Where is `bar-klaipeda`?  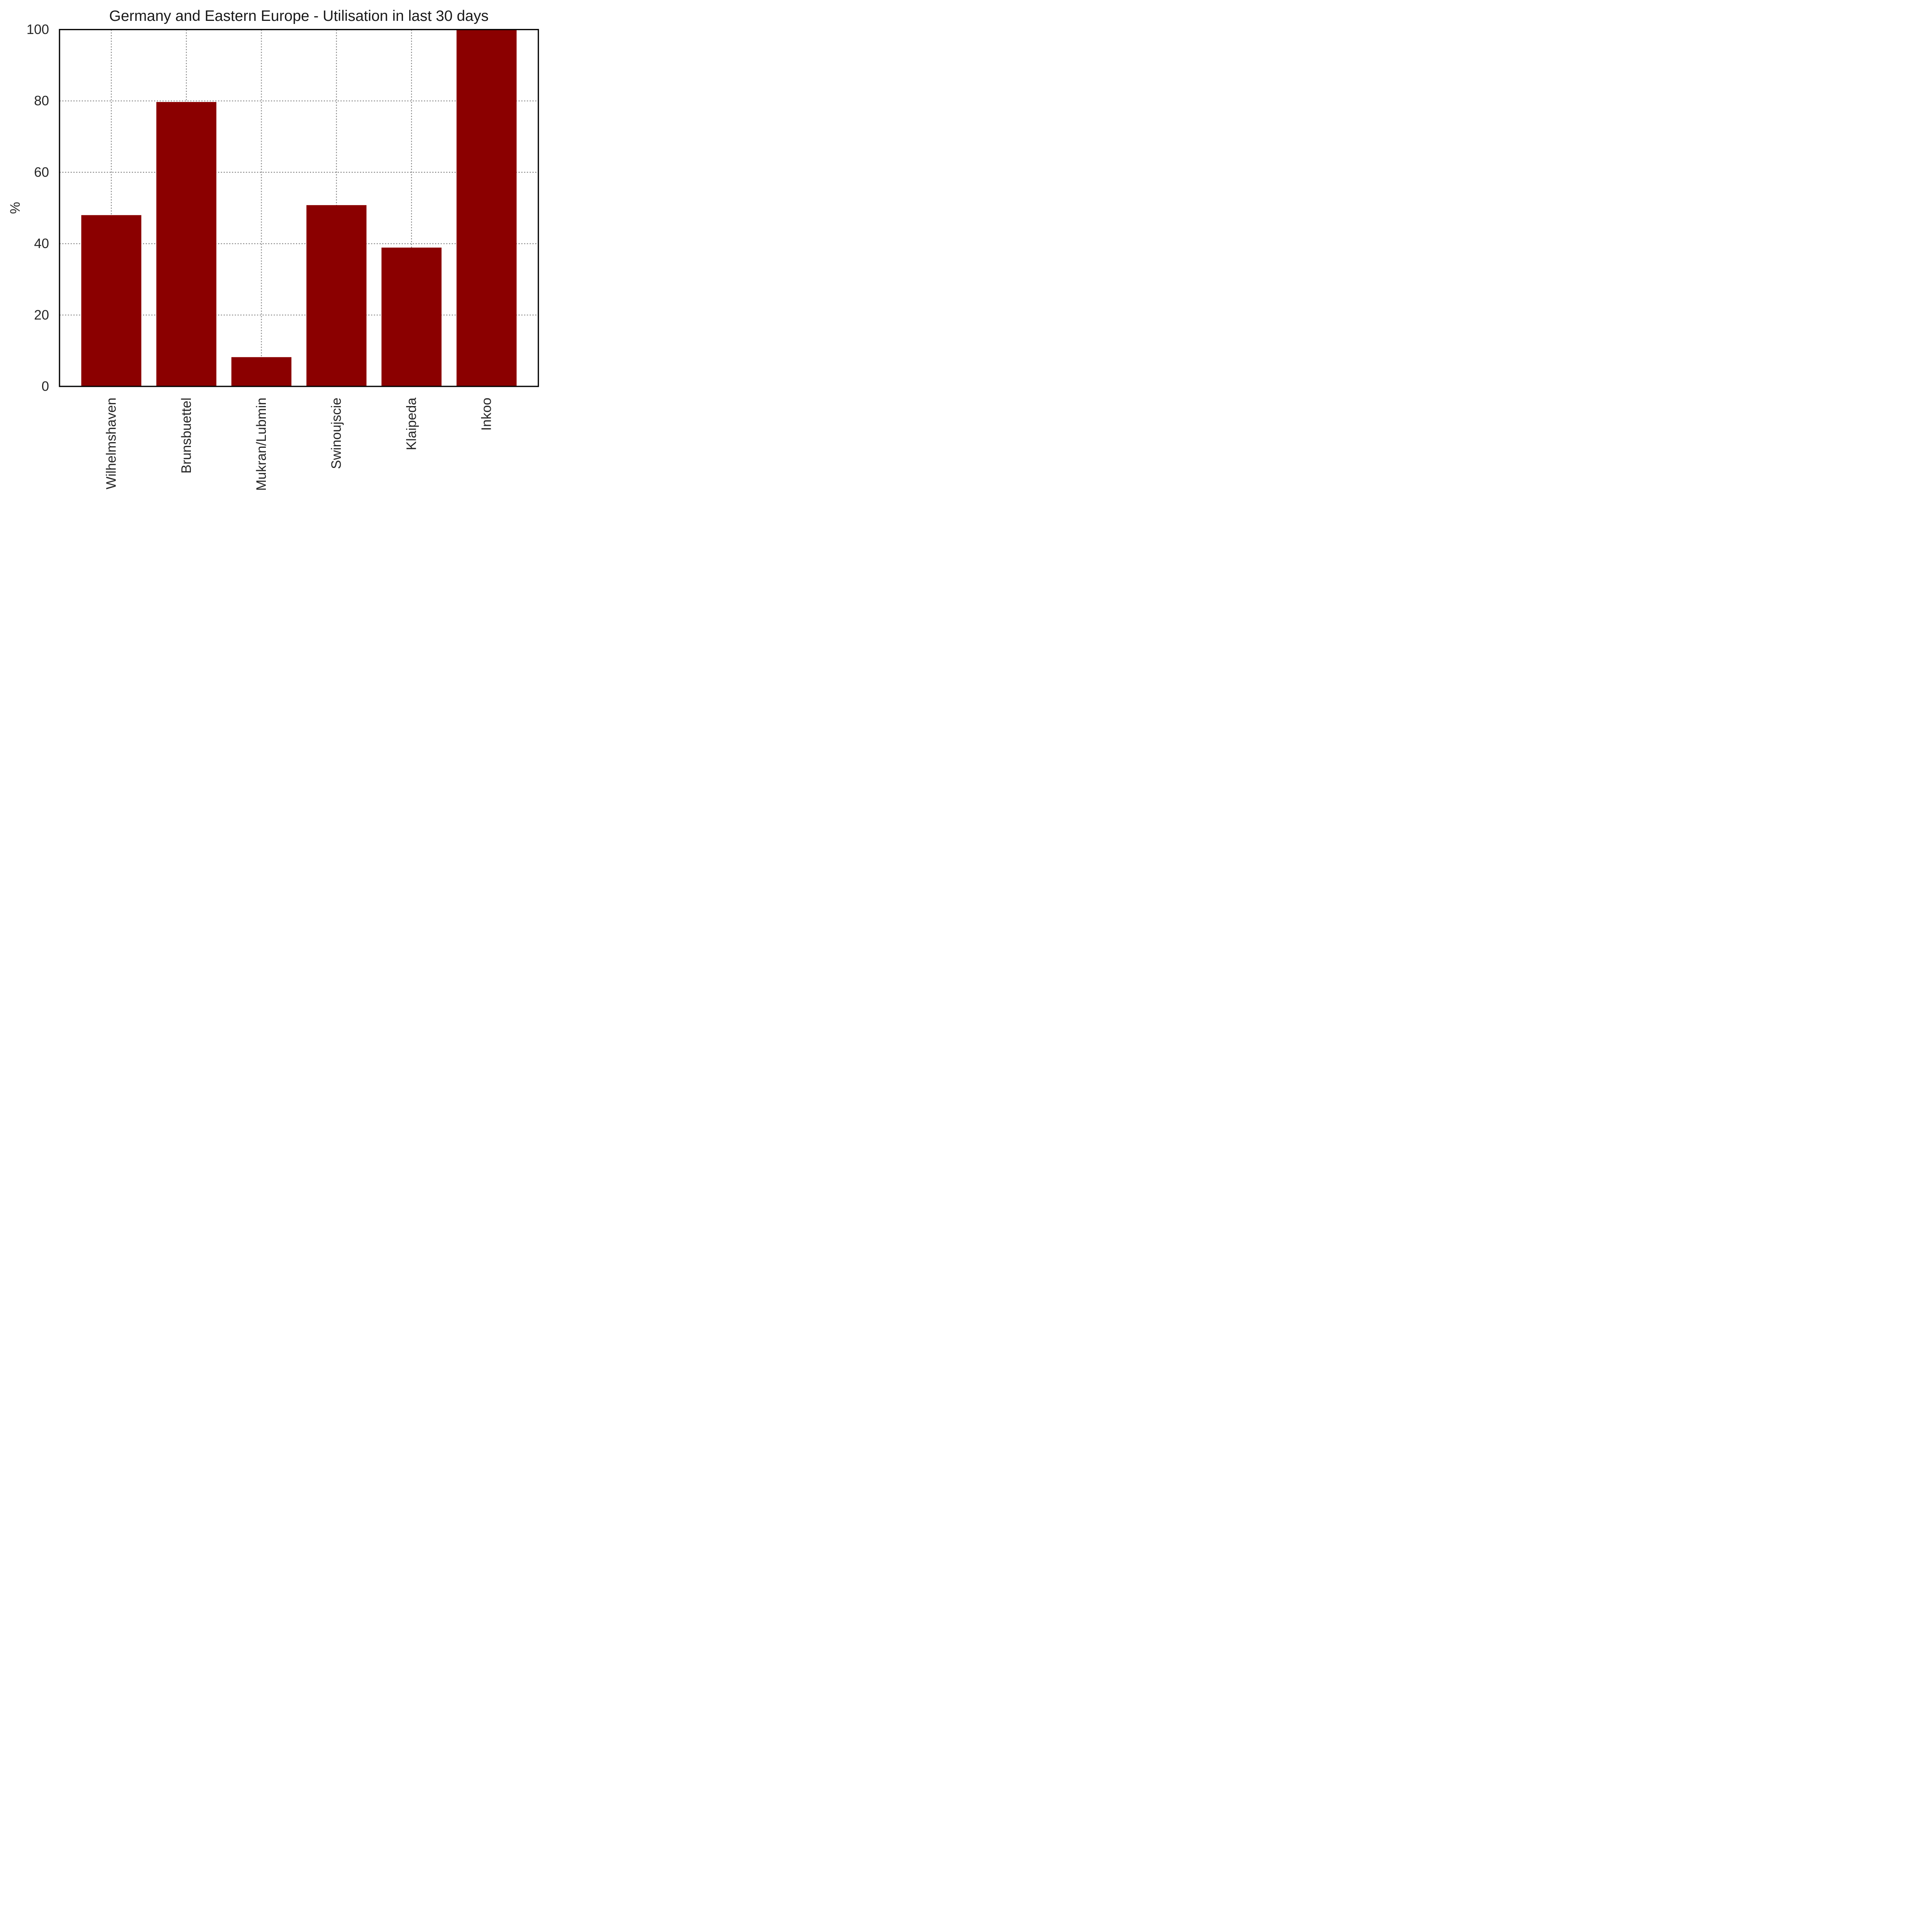 bar-klaipeda is located at coordinates (411, 316).